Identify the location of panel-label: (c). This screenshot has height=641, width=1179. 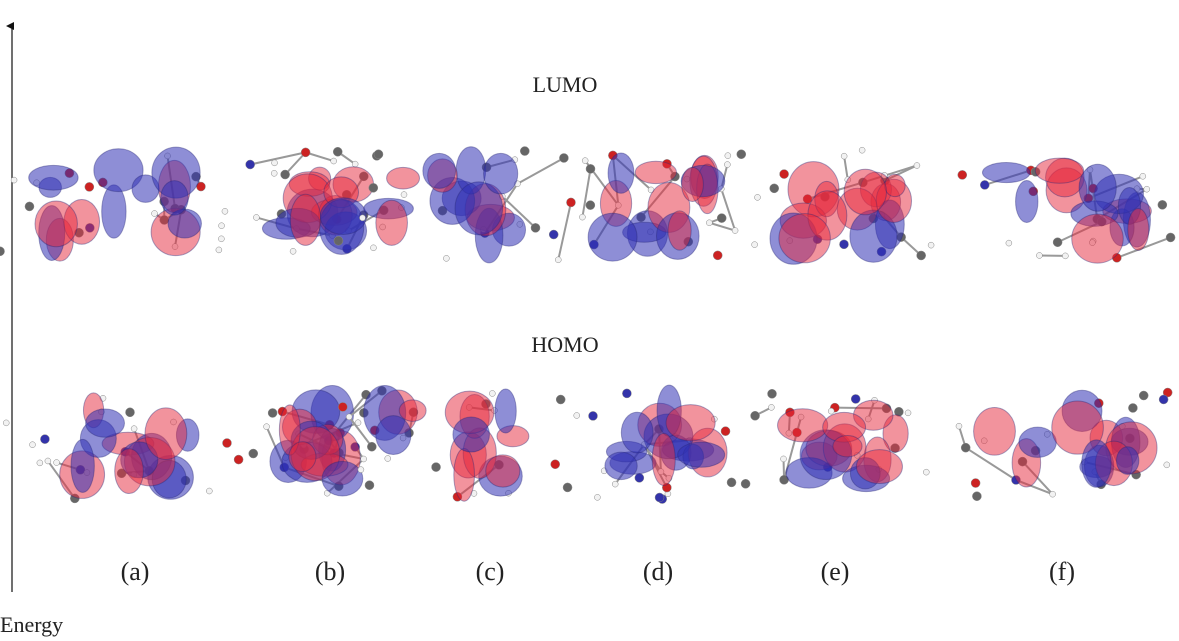
(490, 571).